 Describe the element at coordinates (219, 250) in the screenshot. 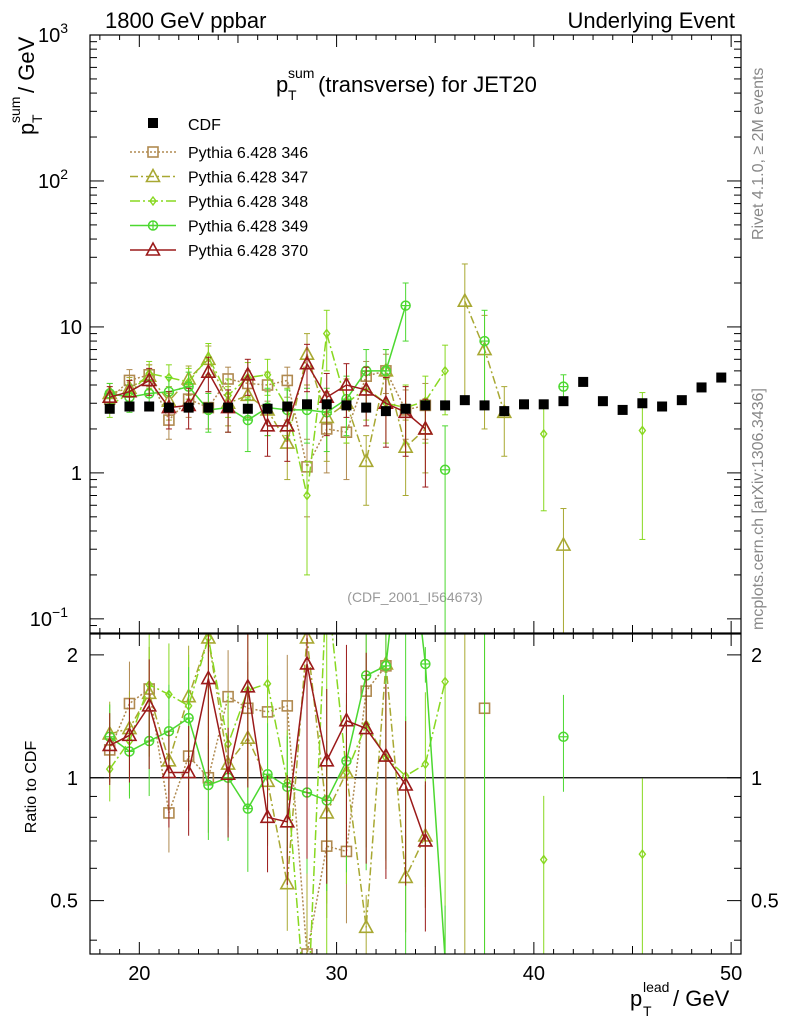

I see `legend-entry-series-pythia-6-428-370: Pythia 6.428 370` at that location.